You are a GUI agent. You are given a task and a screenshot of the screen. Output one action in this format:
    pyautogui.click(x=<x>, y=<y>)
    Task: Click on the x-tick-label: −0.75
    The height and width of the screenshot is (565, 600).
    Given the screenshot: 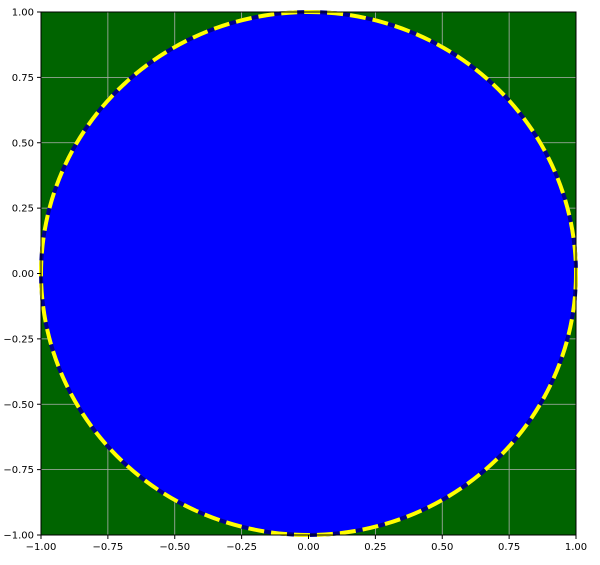 What is the action you would take?
    pyautogui.click(x=108, y=547)
    